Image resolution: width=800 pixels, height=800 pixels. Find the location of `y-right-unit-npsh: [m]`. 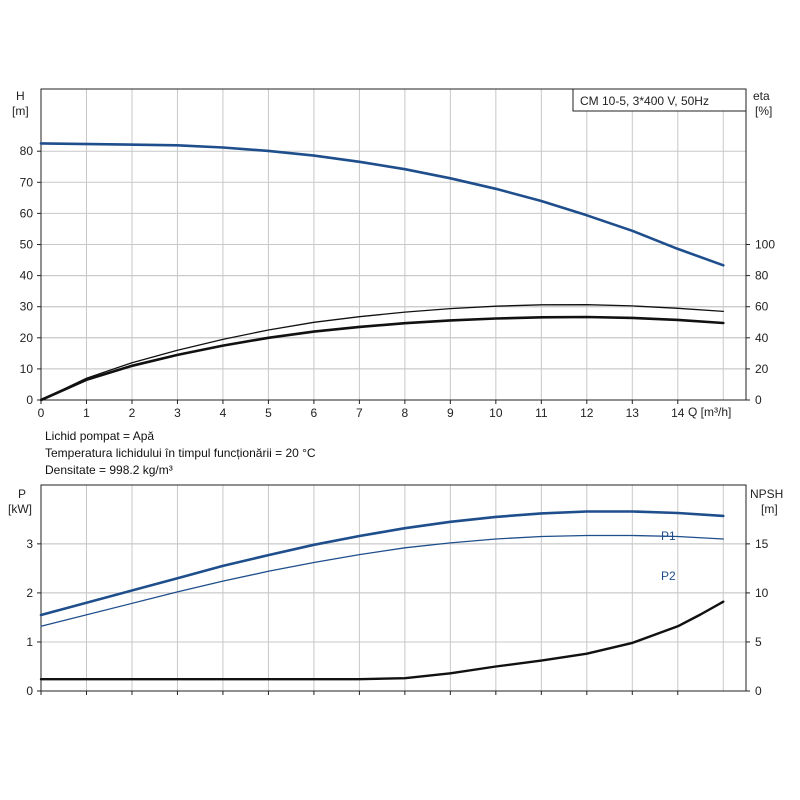

y-right-unit-npsh: [m] is located at coordinates (769, 509).